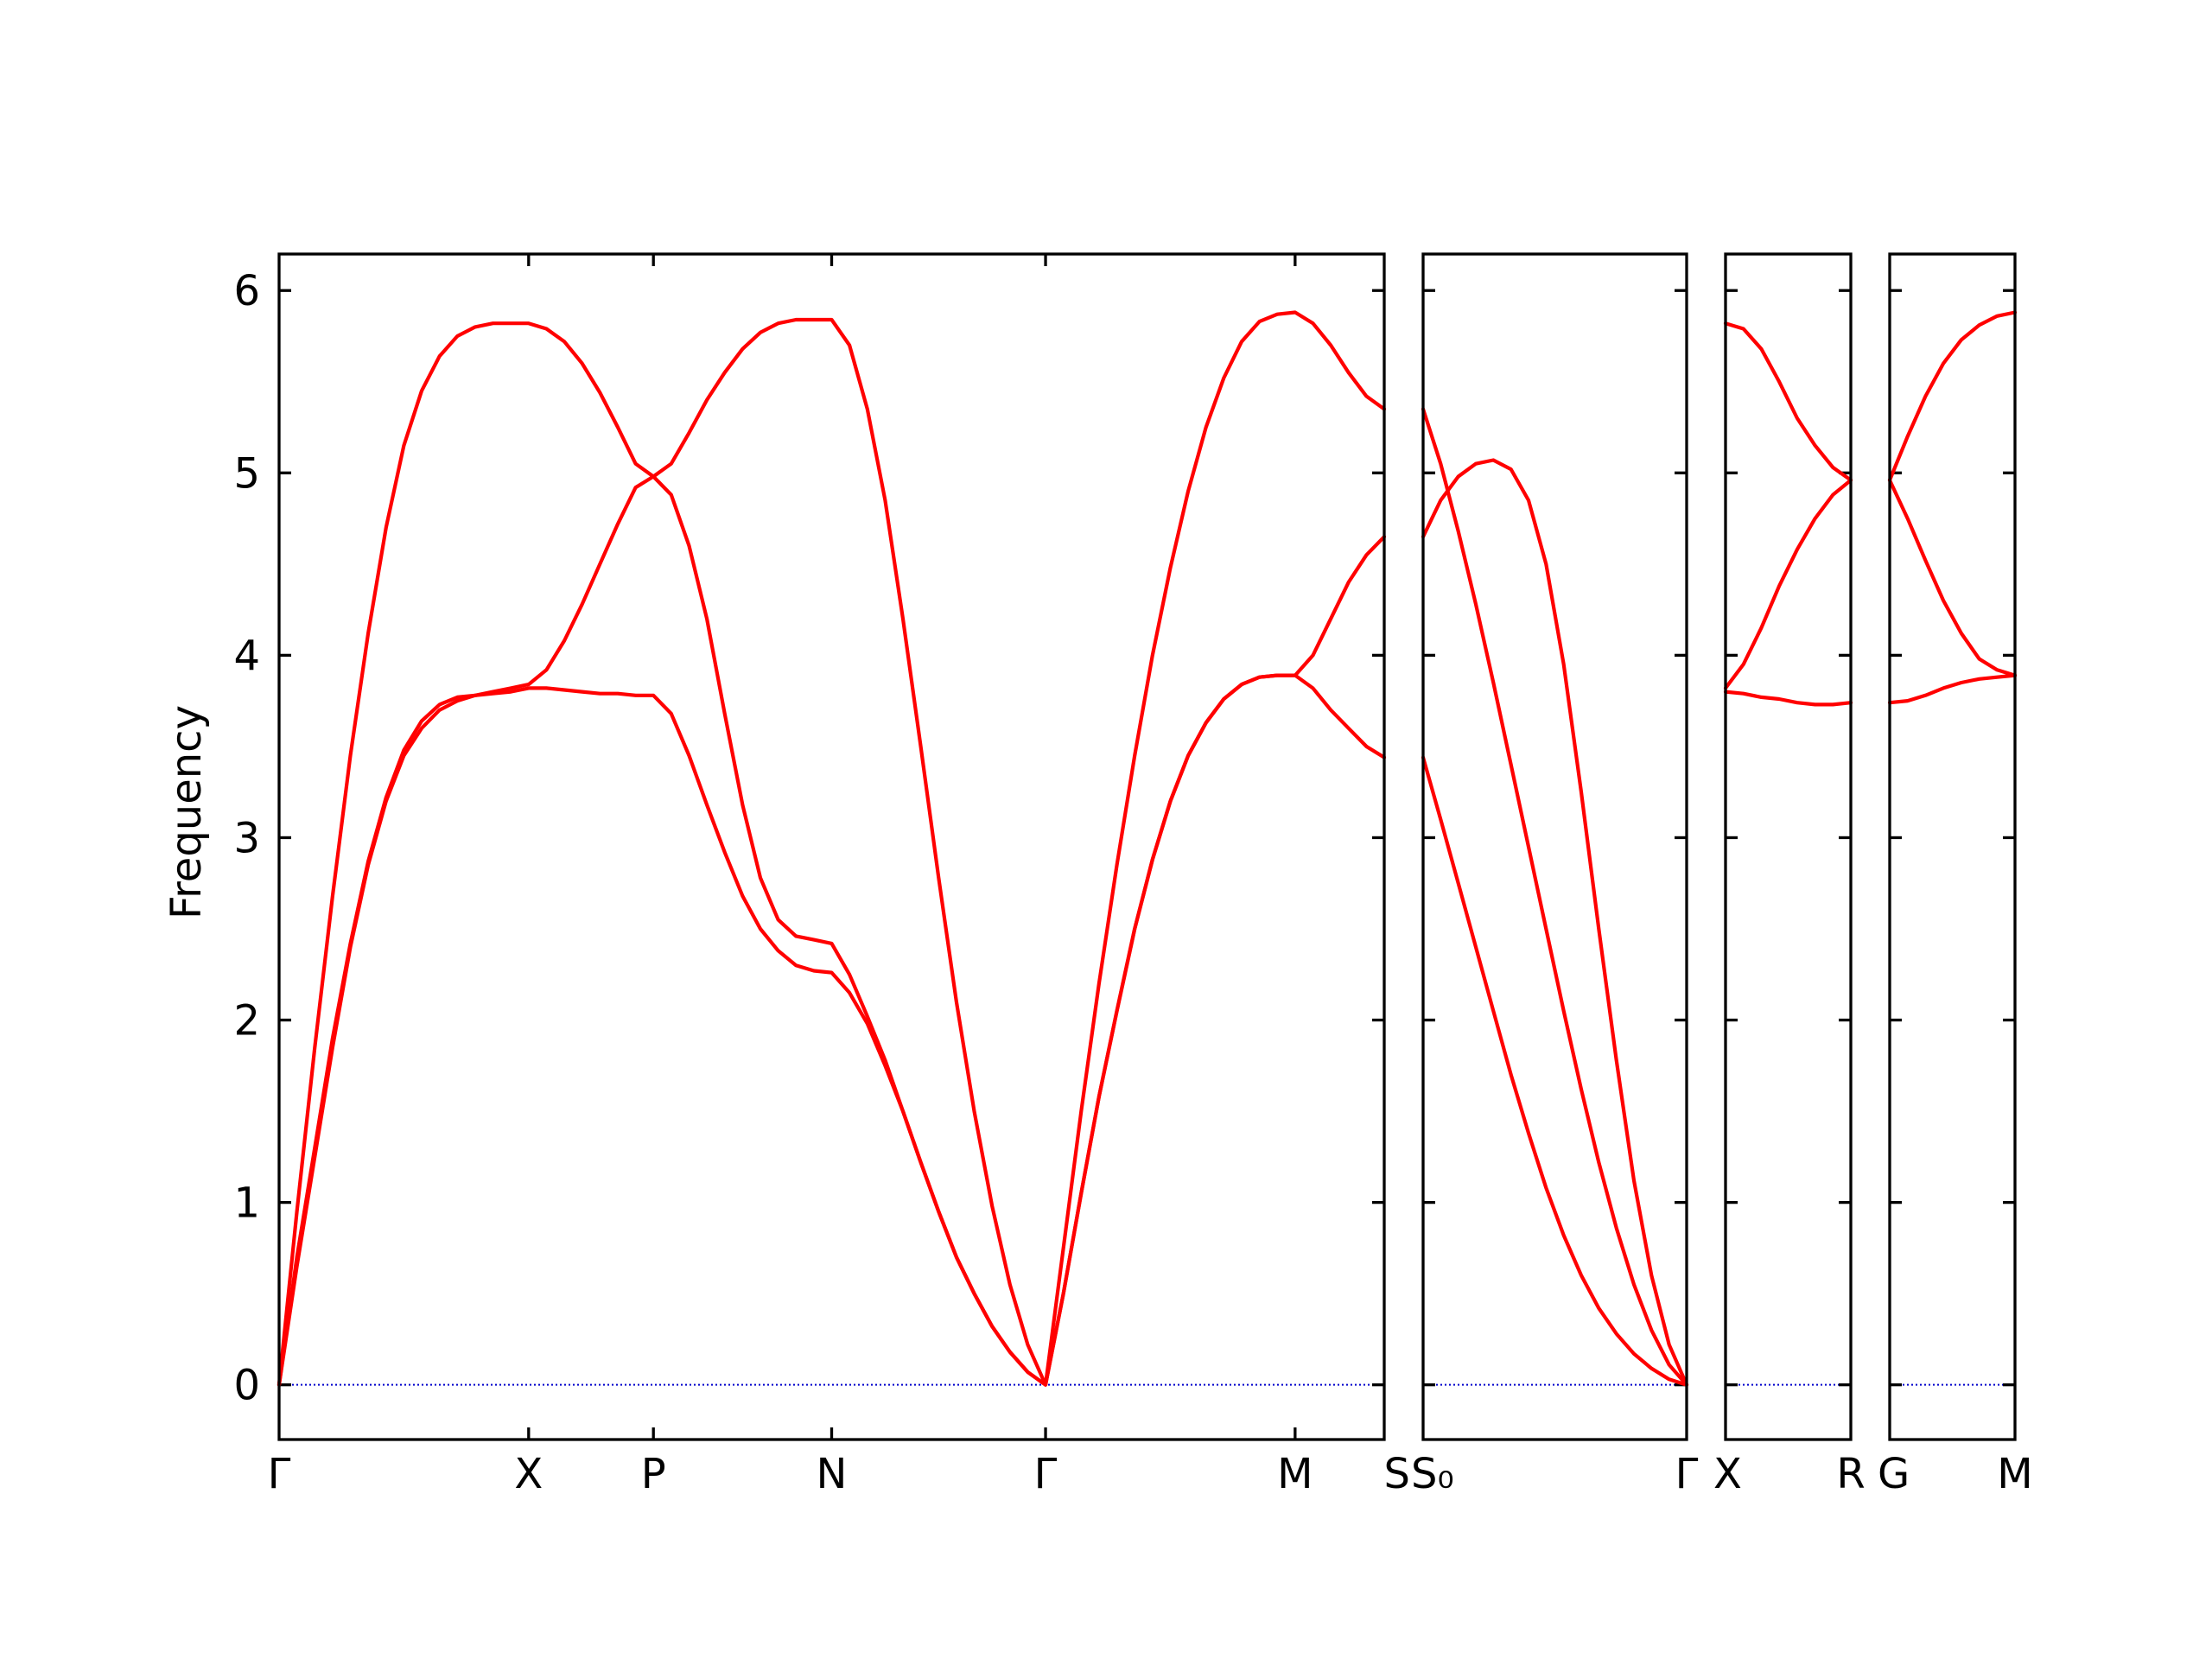 The width and height of the screenshot is (2212, 1659). Describe the element at coordinates (246, 473) in the screenshot. I see `y-tick-label: 5` at that location.